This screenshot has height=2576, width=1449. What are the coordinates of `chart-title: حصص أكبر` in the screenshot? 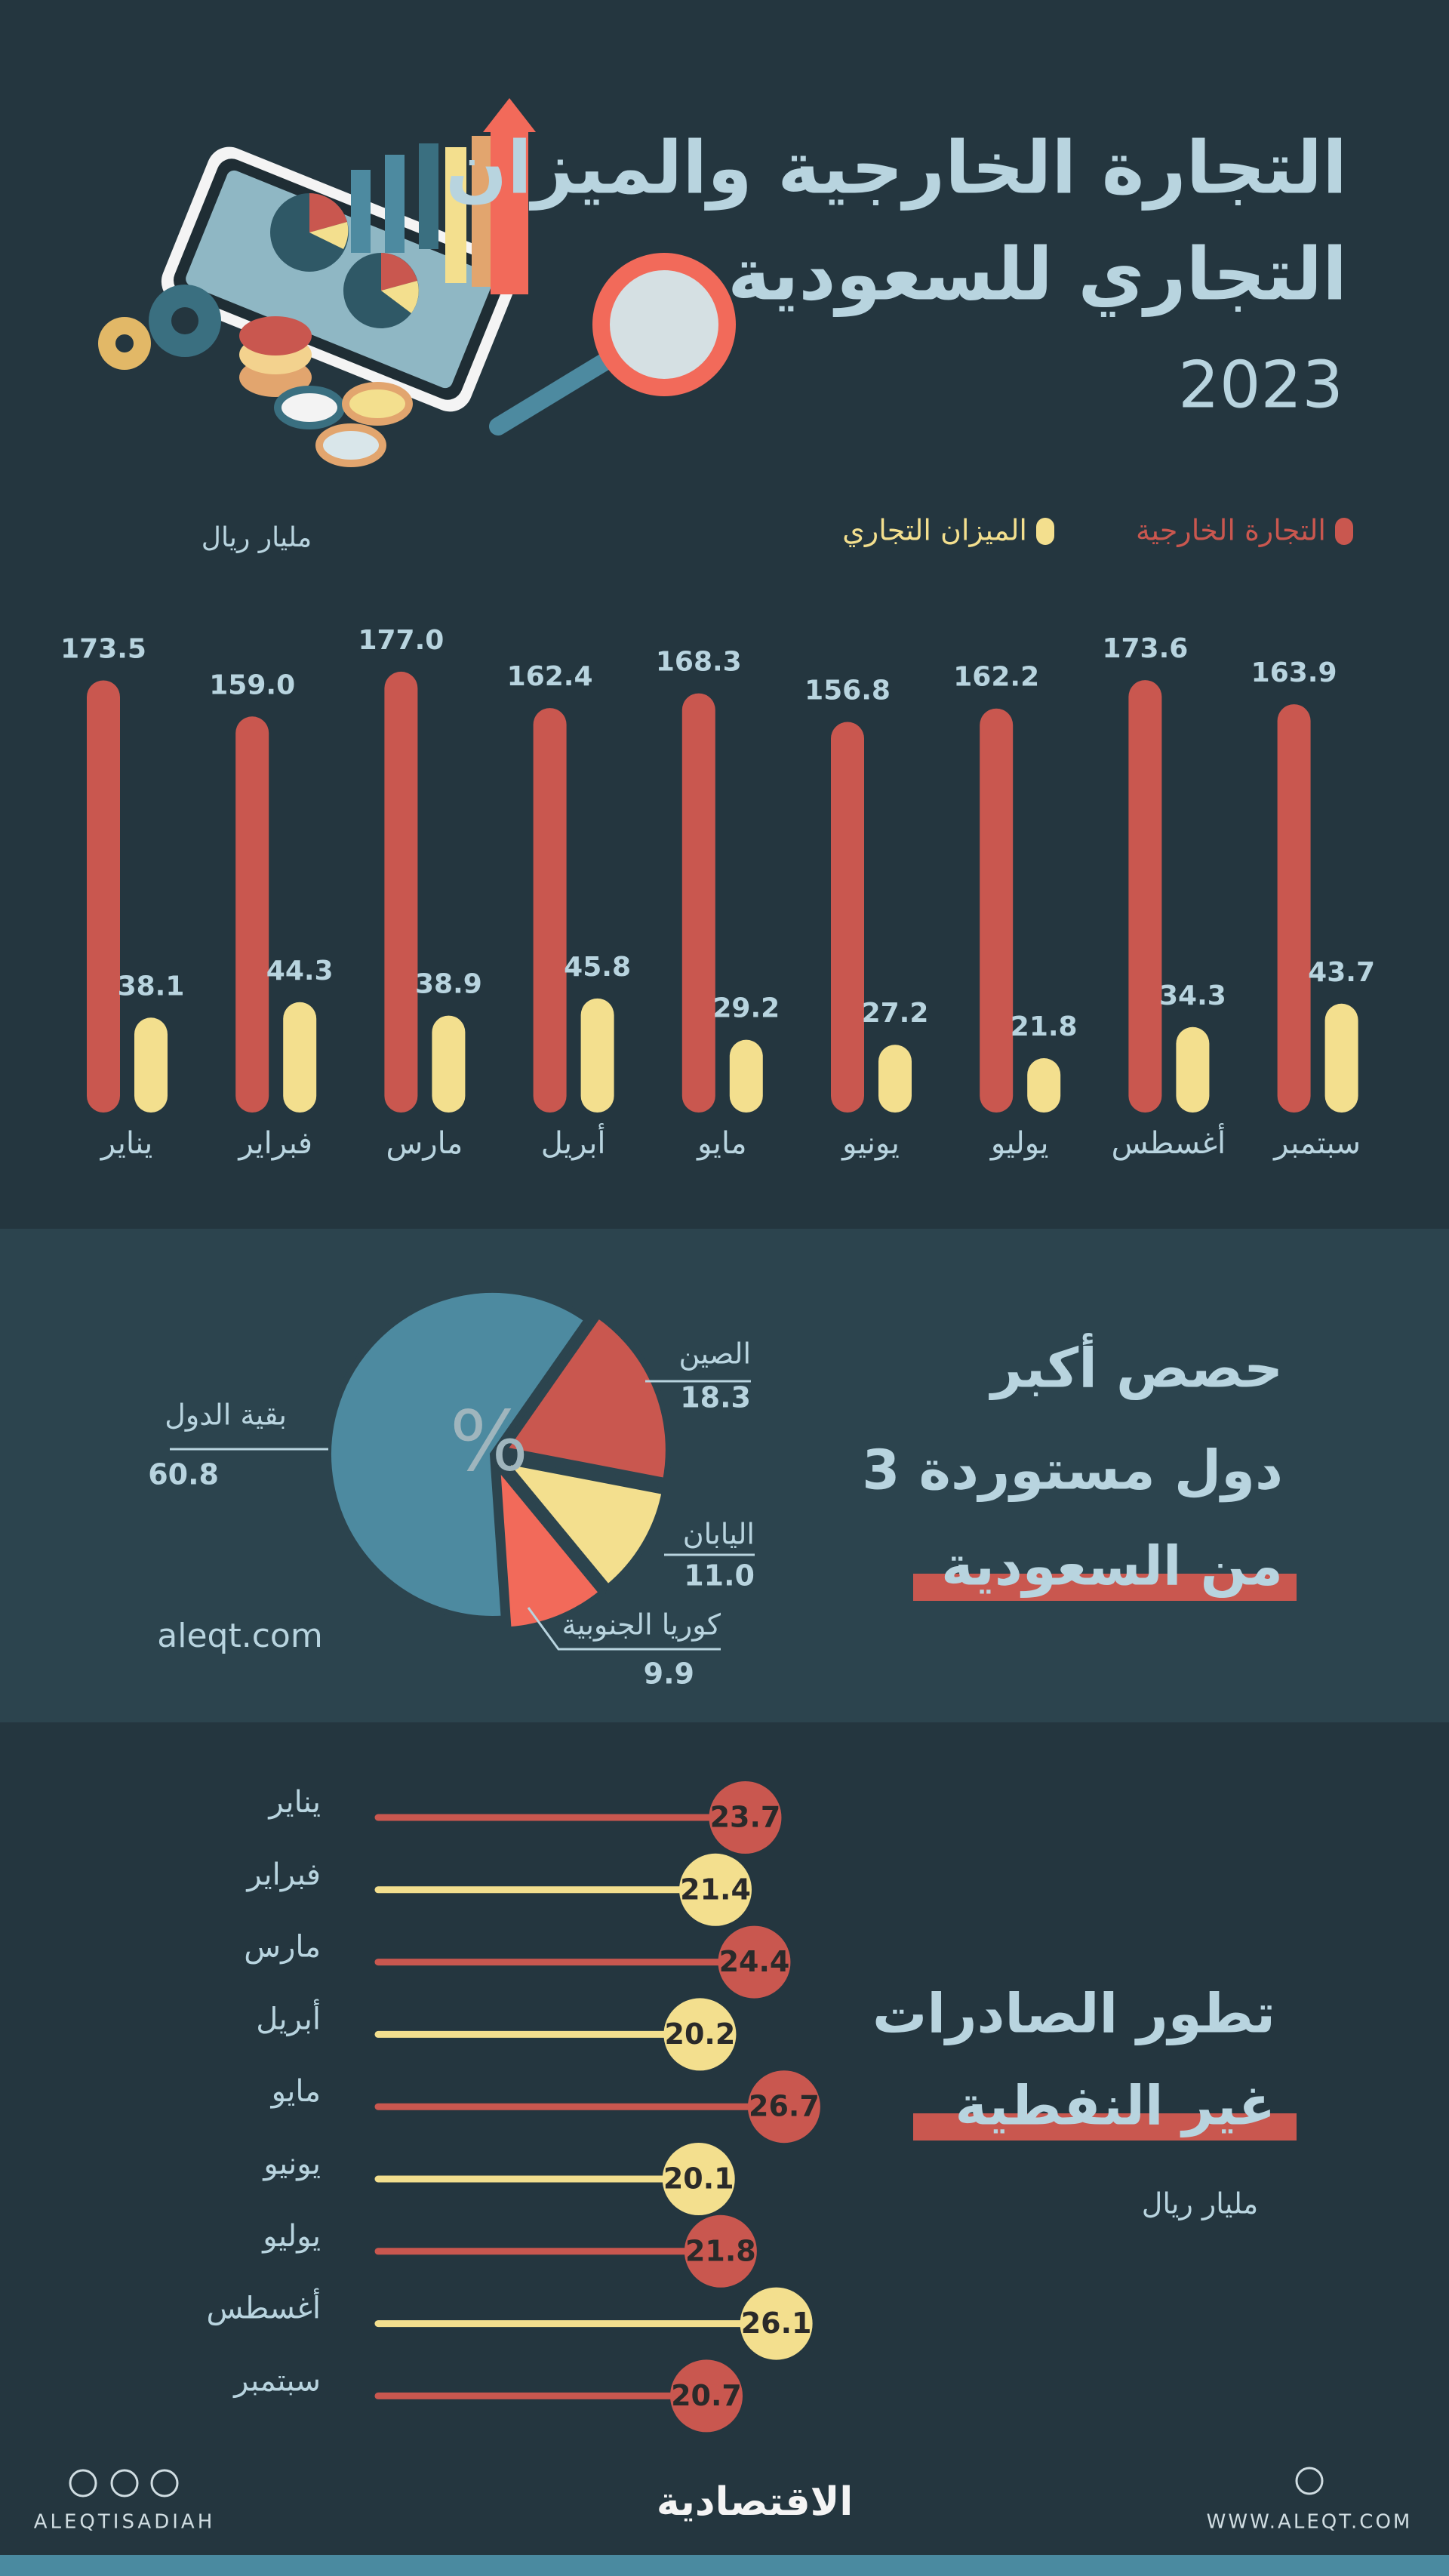 It's located at (1136, 1367).